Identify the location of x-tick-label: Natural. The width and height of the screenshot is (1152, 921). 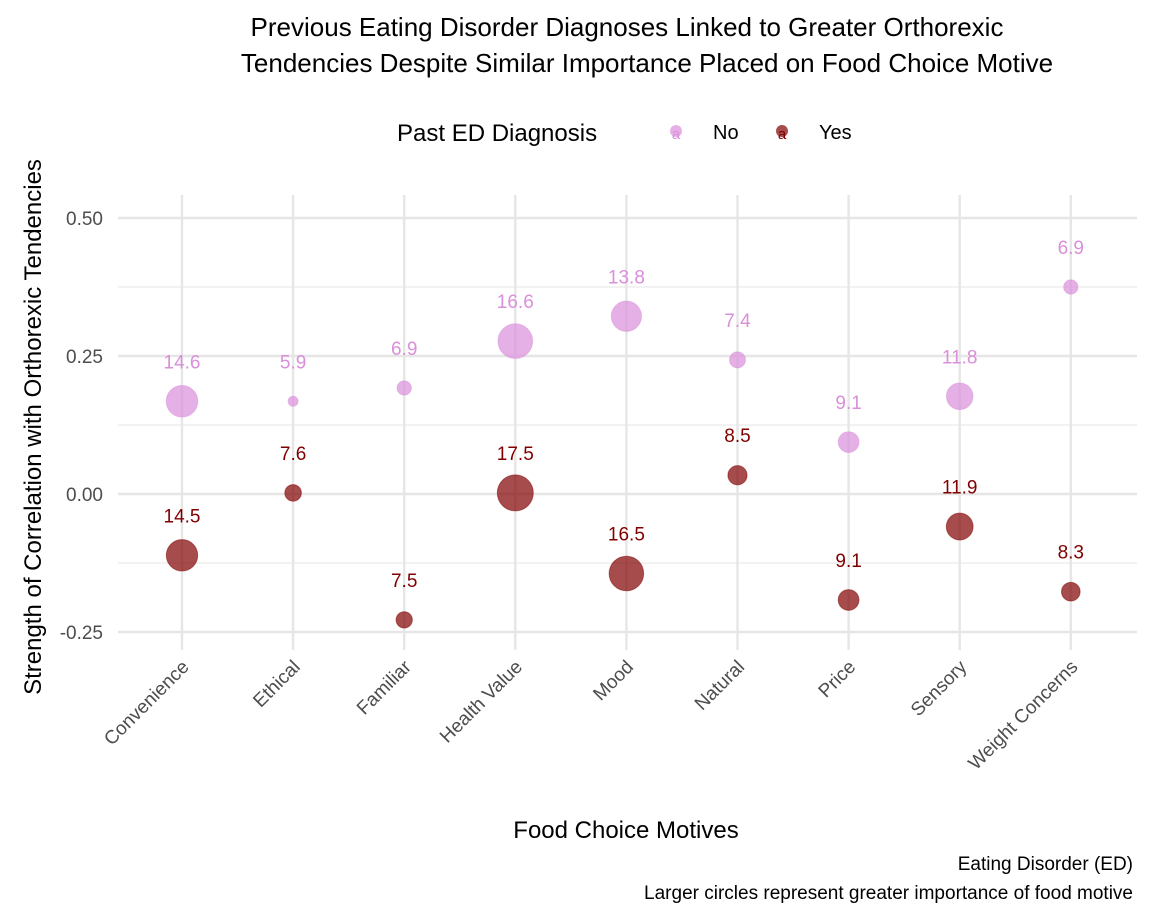
(720, 686).